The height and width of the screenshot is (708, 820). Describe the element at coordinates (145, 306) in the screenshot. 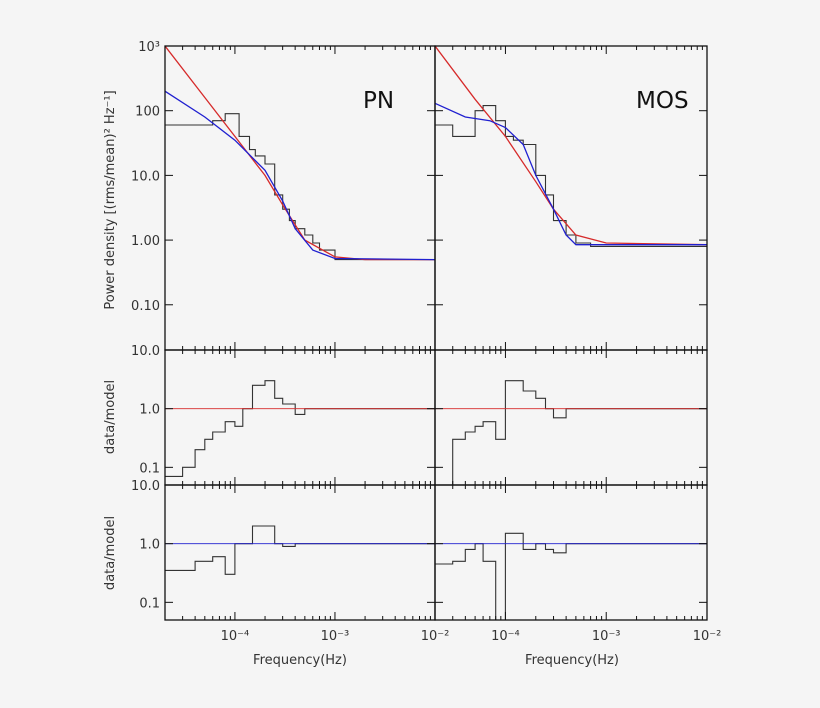

I see `y-tick-label-pn-power-spectrum-4: 0.10` at that location.